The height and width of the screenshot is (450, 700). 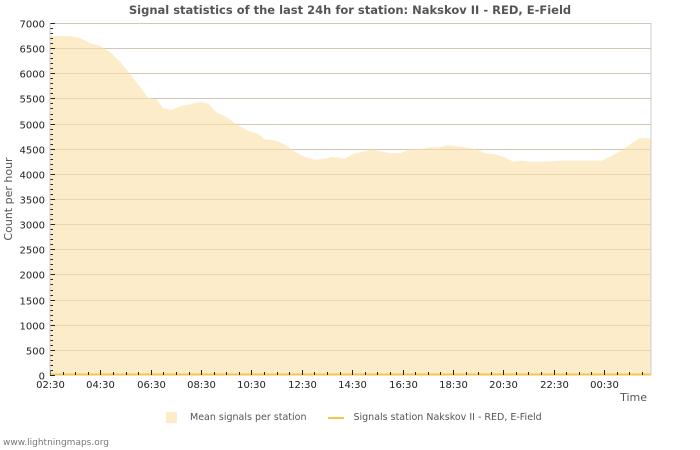 I want to click on y-tick-label: 6000, so click(x=32, y=75).